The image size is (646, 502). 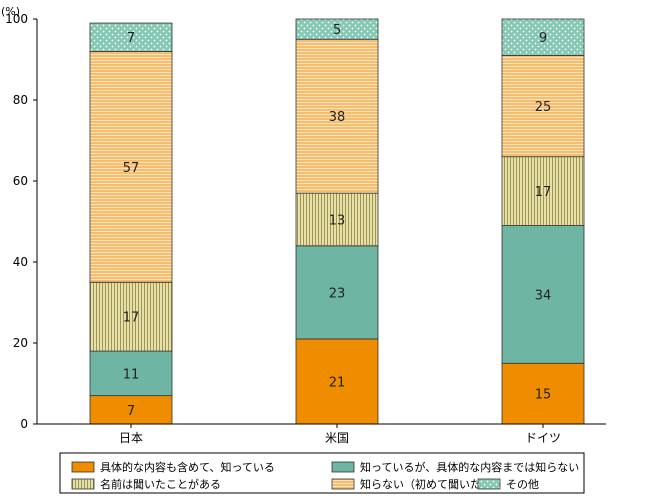 What do you see at coordinates (20, 100) in the screenshot?
I see `y-tick-label: 80` at bounding box center [20, 100].